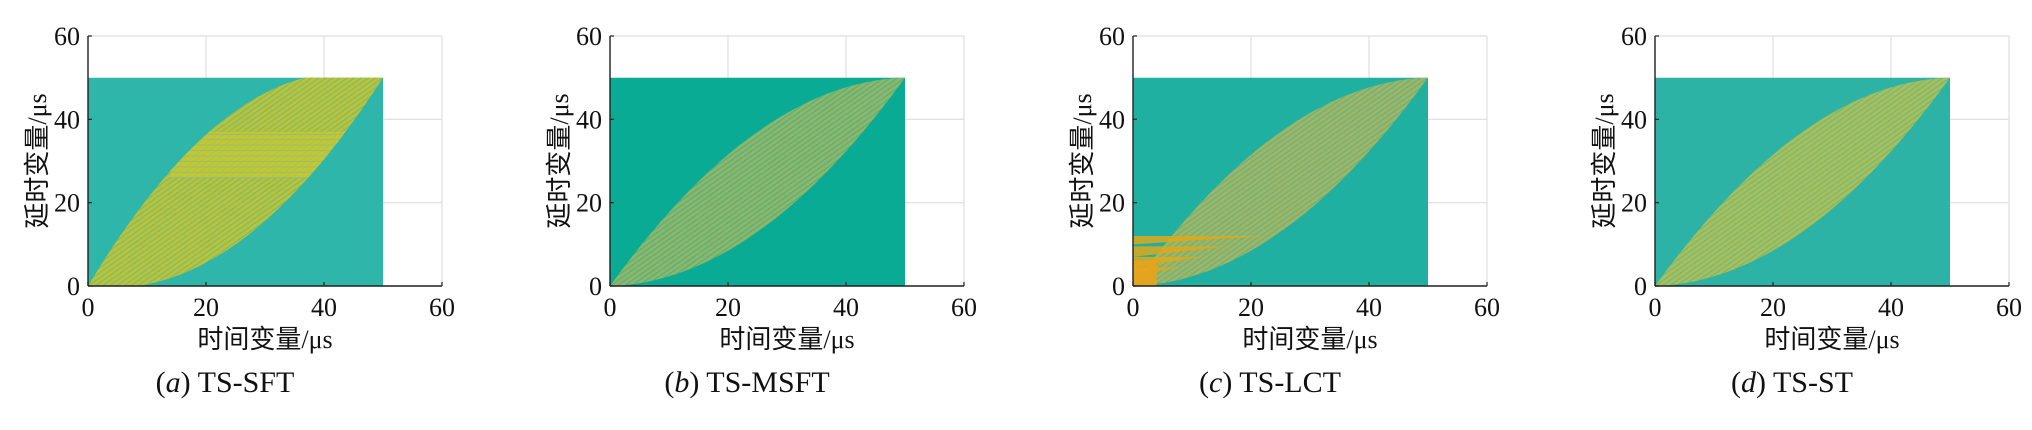 Image resolution: width=2032 pixels, height=430 pixels. I want to click on panel-caption: (d) TS-ST, so click(1792, 382).